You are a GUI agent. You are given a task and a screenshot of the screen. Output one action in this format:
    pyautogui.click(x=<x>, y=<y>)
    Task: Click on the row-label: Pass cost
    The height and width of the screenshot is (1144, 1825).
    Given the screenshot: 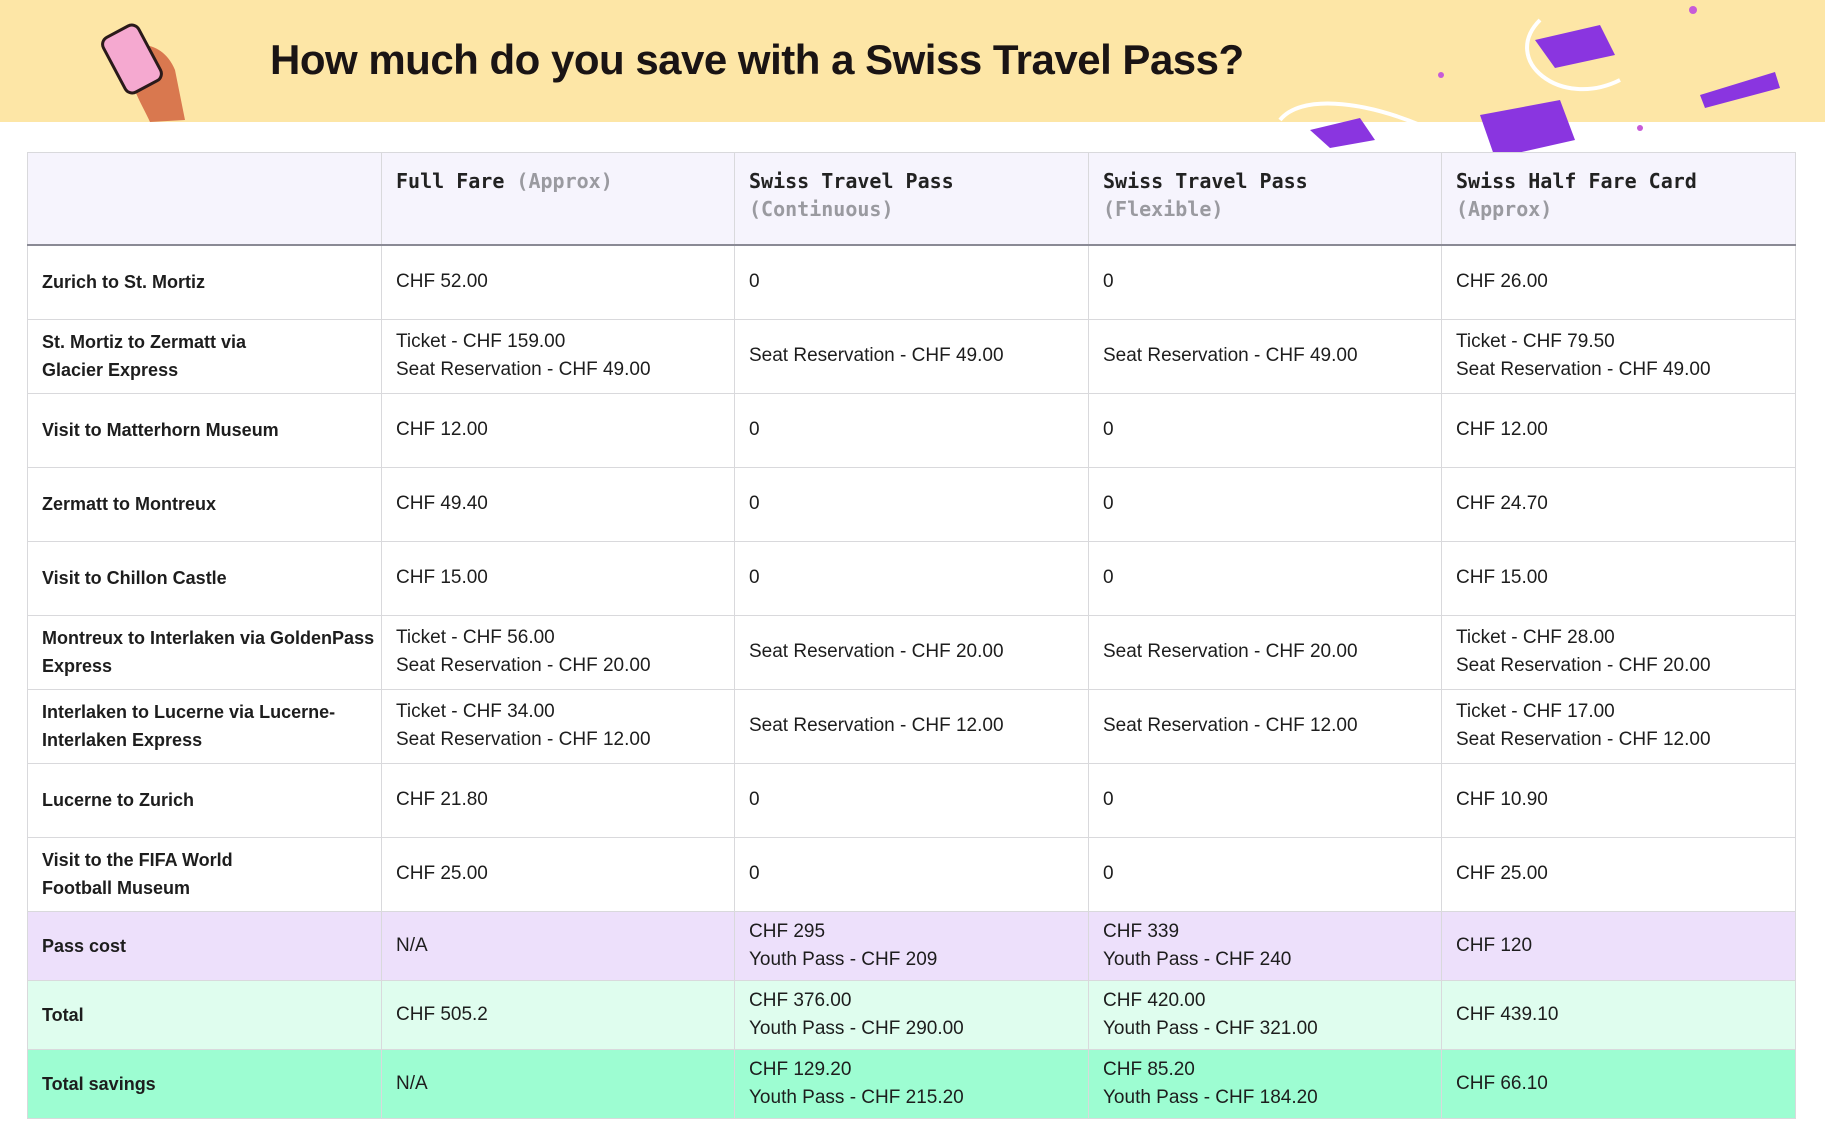 What is the action you would take?
    pyautogui.click(x=204, y=945)
    